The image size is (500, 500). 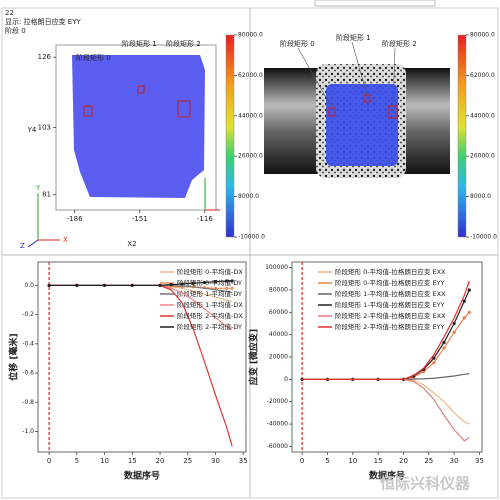 What do you see at coordinates (210, 271) in the screenshot?
I see `legend-label: 阶段矩形 0-平均值-DX` at bounding box center [210, 271].